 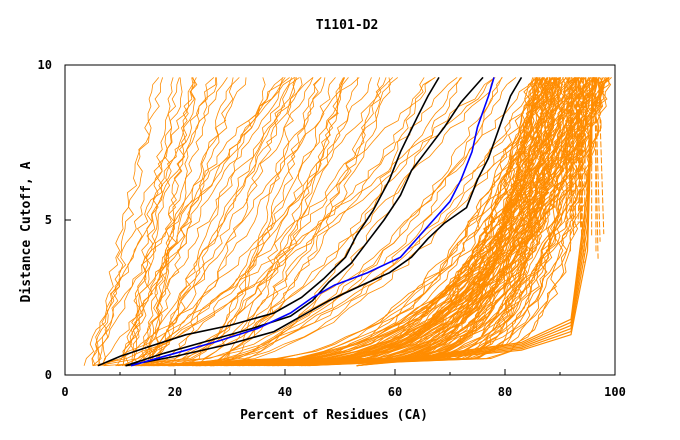 What do you see at coordinates (54, 220) in the screenshot?
I see `y-axis: 0 5 10` at bounding box center [54, 220].